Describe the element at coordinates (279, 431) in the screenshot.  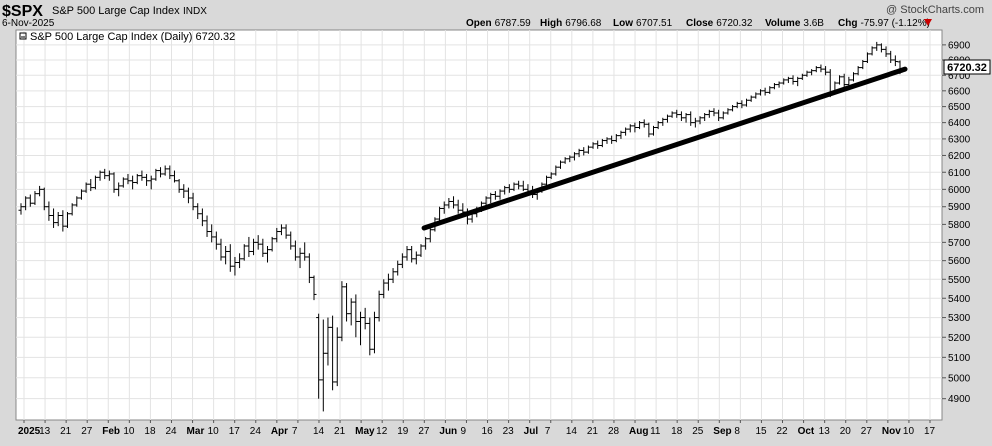
I see `x-tick-label: Apr` at that location.